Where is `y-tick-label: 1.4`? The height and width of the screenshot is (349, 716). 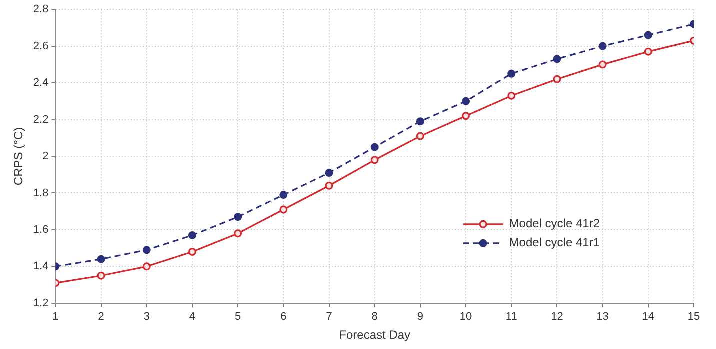 y-tick-label: 1.4 is located at coordinates (41, 266).